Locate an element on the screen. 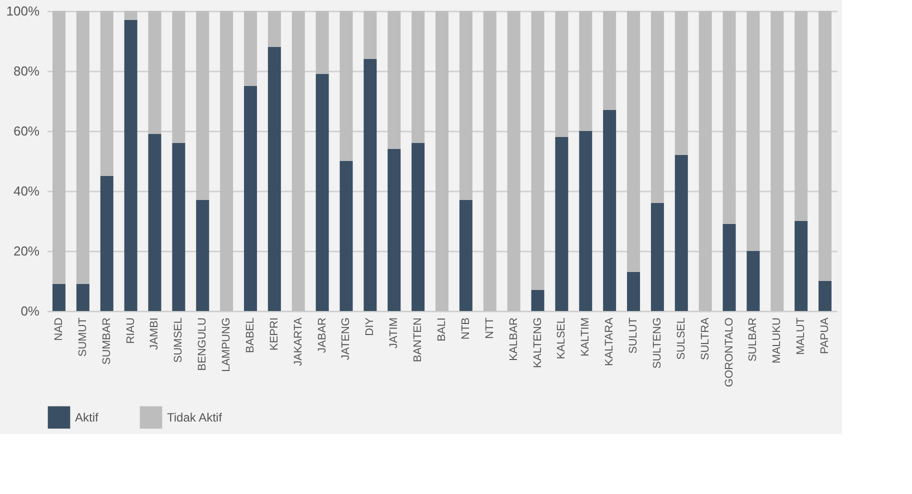  x-tick-label: SULTRA is located at coordinates (705, 338).